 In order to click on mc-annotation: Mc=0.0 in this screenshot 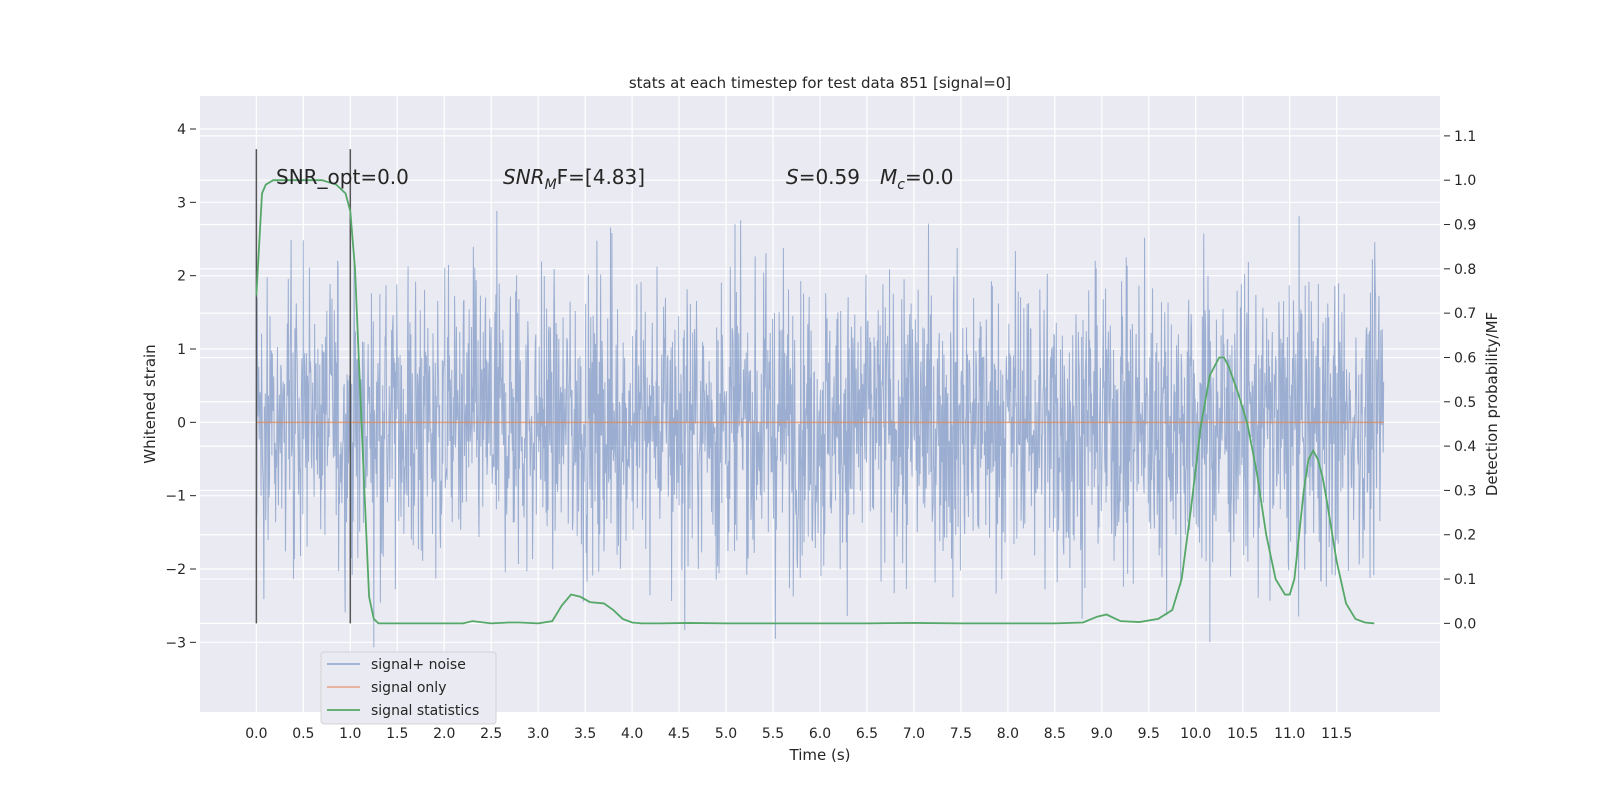, I will do `click(917, 179)`.